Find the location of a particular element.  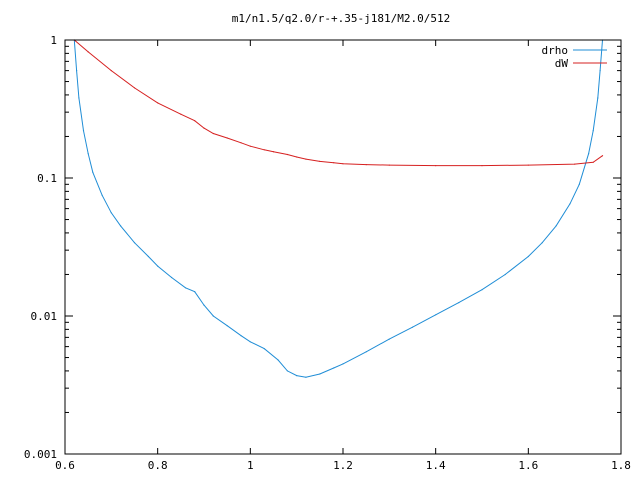

x-tick-label: 1.4 is located at coordinates (436, 465).